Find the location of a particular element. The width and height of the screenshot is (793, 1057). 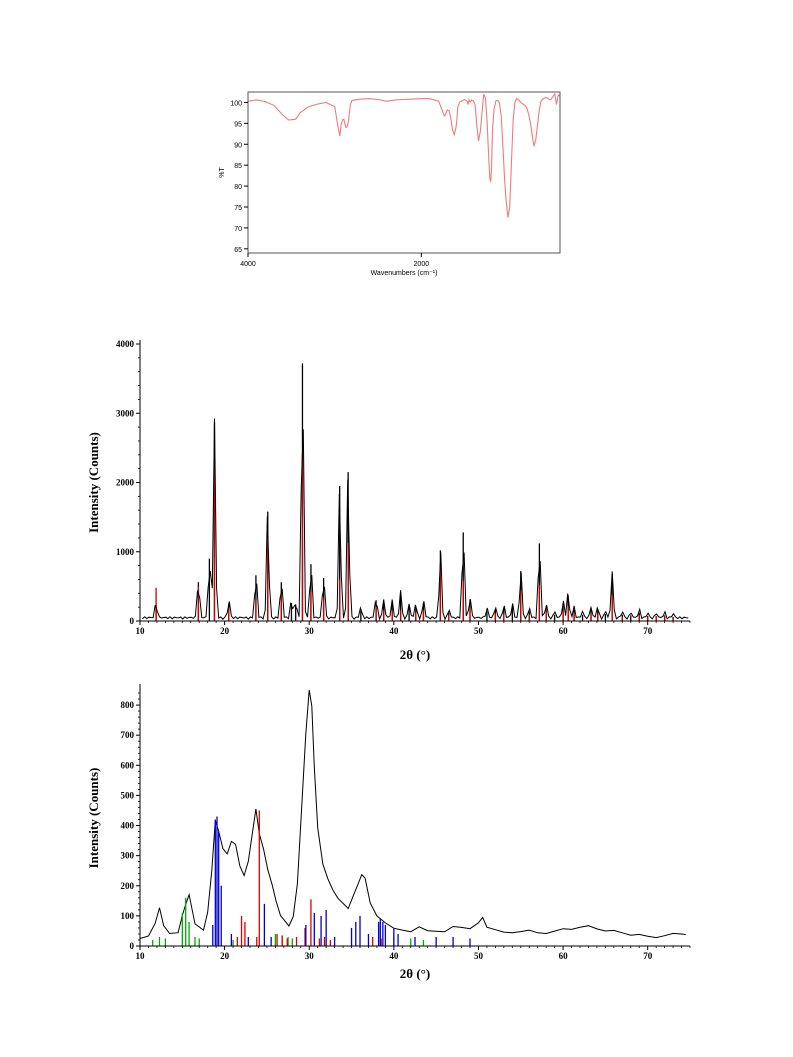

y-tick-label: 600 is located at coordinates (128, 765).